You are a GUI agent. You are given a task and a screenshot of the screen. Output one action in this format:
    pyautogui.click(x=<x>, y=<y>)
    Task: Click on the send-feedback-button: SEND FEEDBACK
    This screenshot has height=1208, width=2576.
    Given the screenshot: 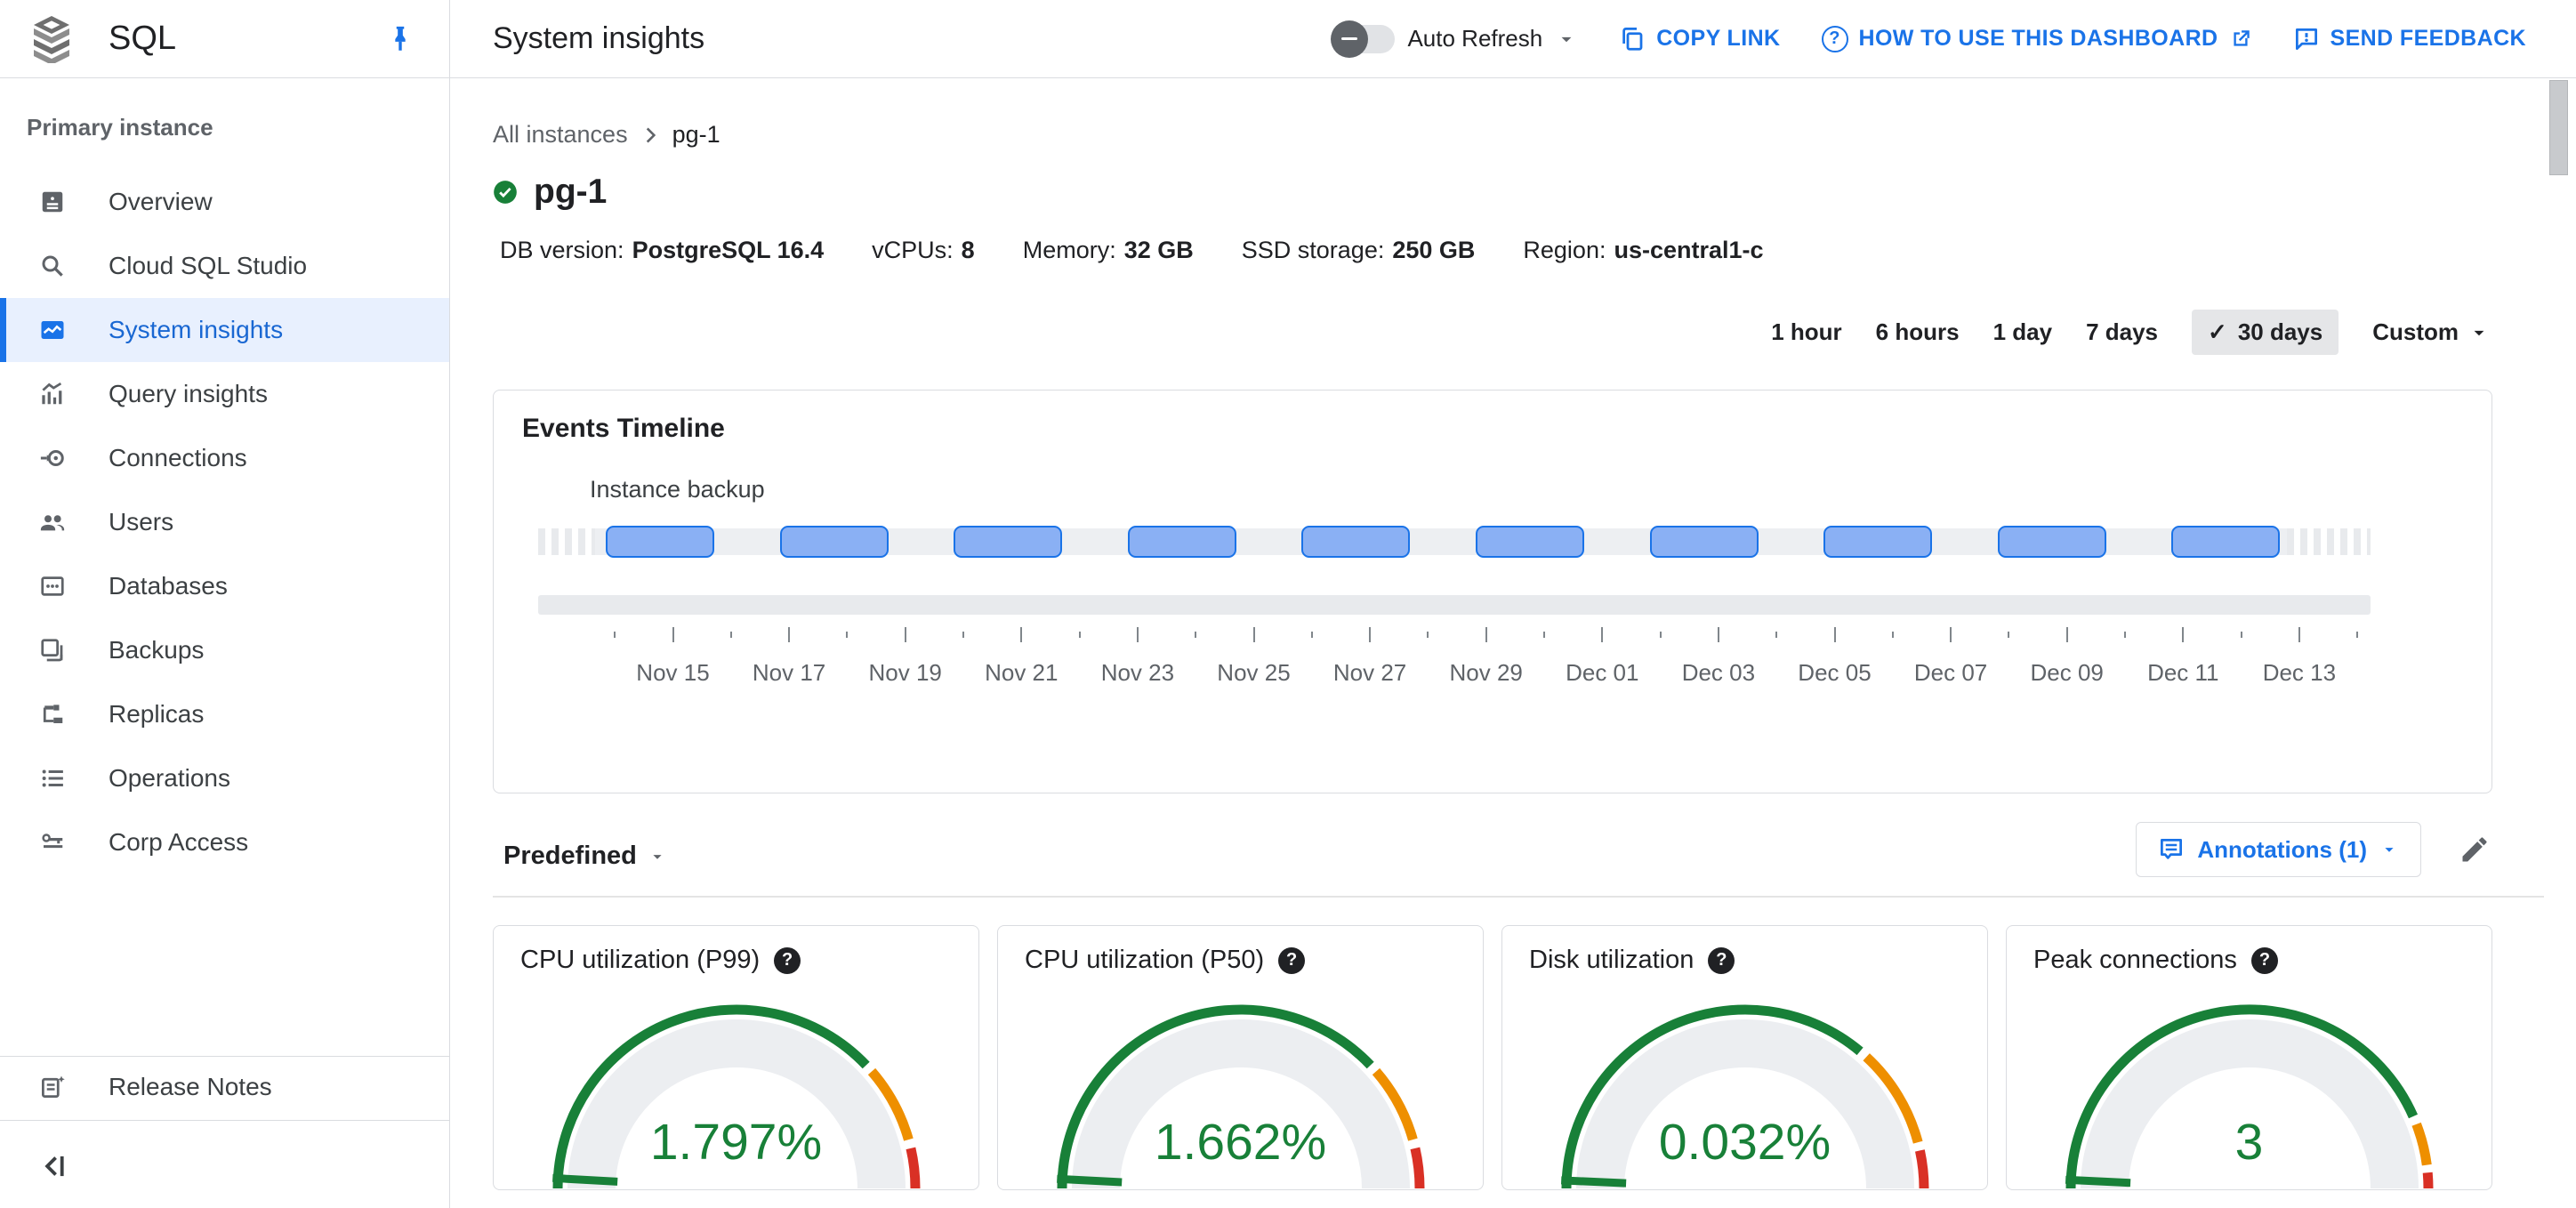 What is the action you would take?
    pyautogui.click(x=2410, y=39)
    